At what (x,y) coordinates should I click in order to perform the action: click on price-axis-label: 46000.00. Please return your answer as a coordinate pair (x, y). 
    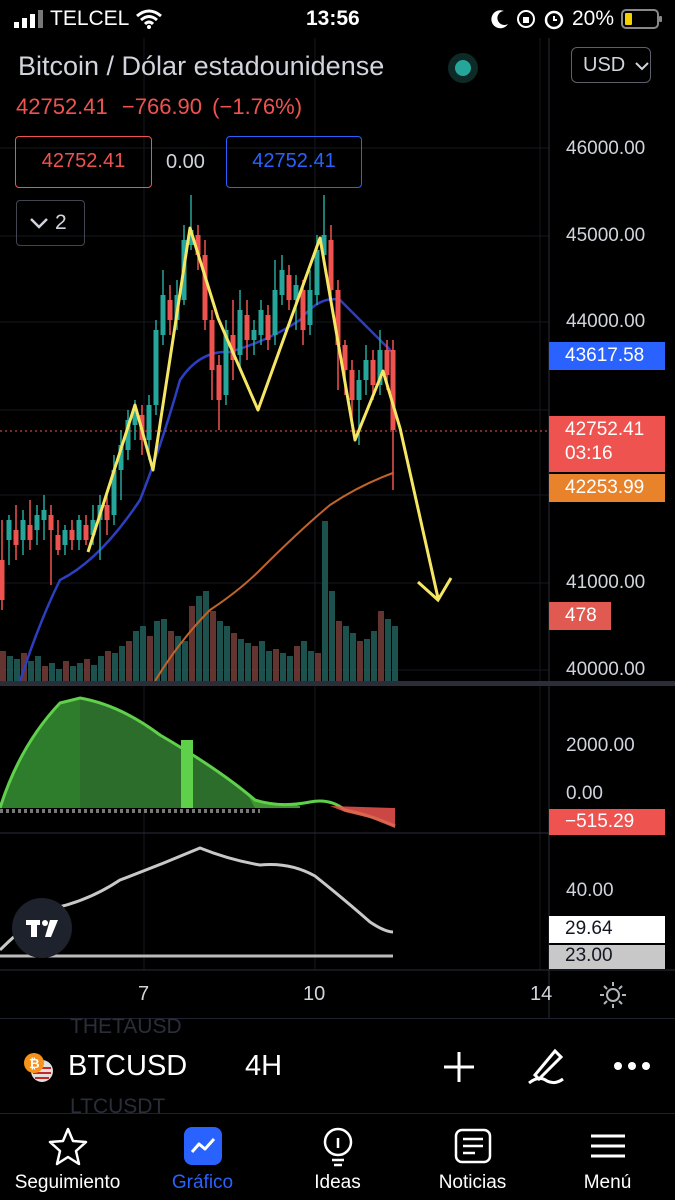
    Looking at the image, I should click on (606, 148).